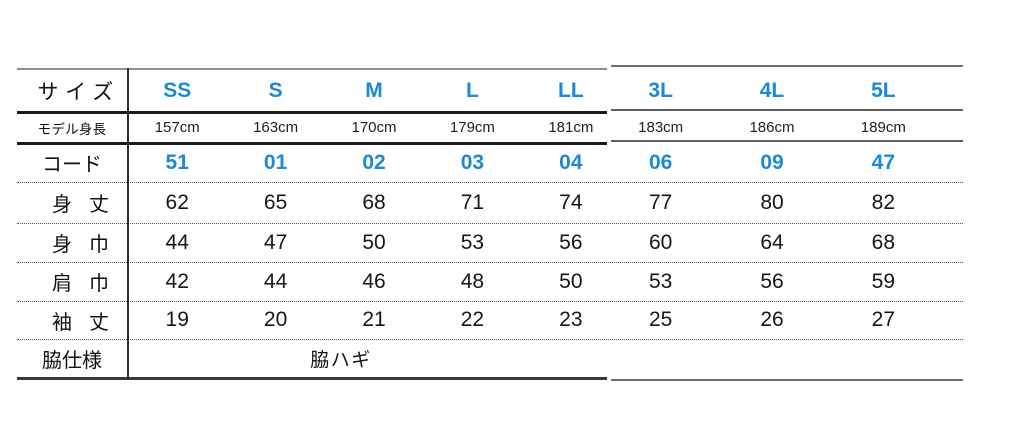 The height and width of the screenshot is (436, 1024). What do you see at coordinates (72, 360) in the screenshot?
I see `row-label: 脇仕様` at bounding box center [72, 360].